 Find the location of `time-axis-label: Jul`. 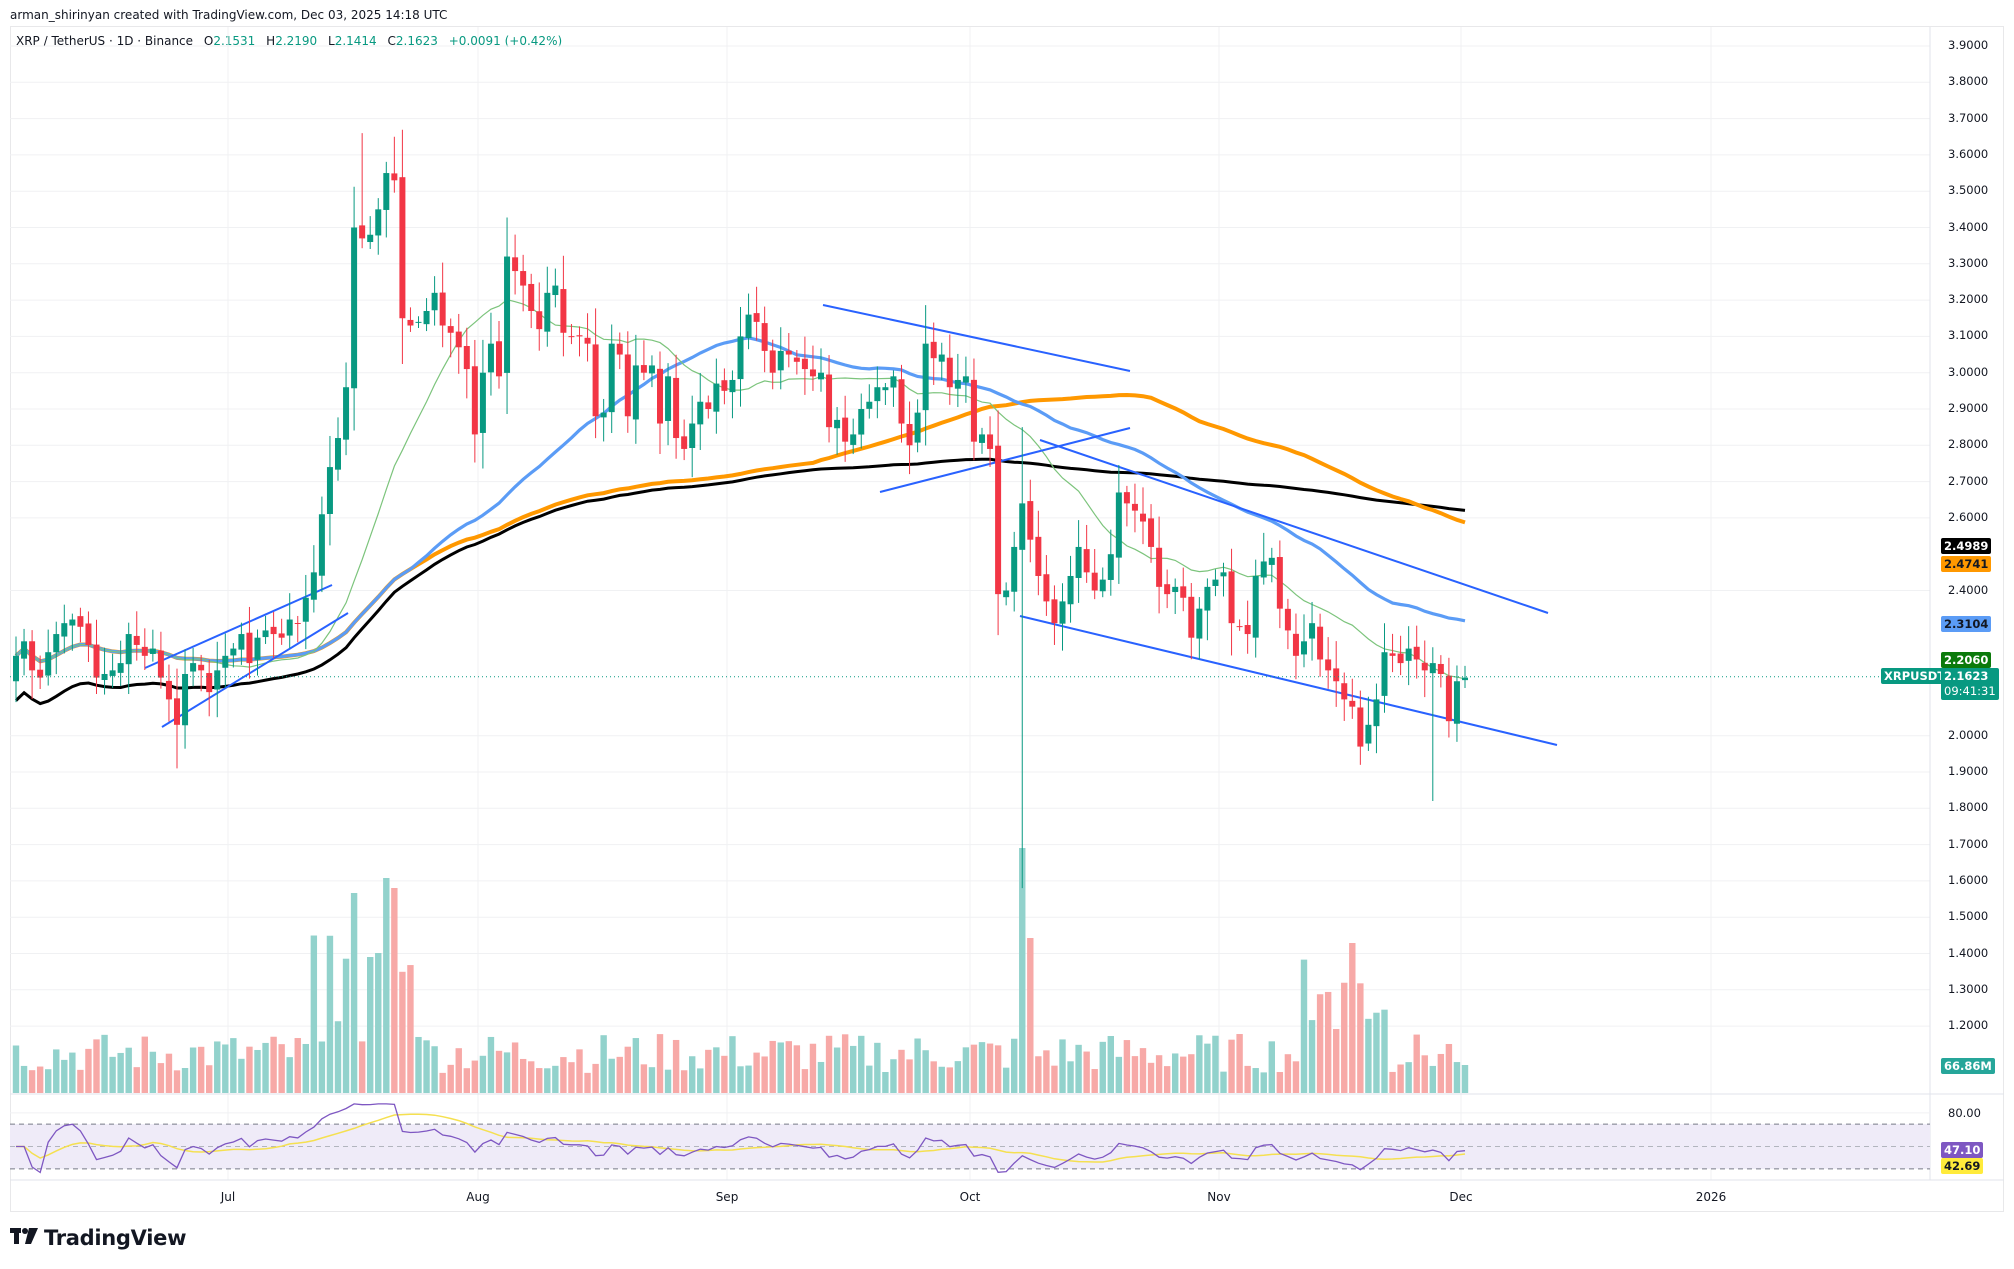

time-axis-label: Jul is located at coordinates (228, 1197).